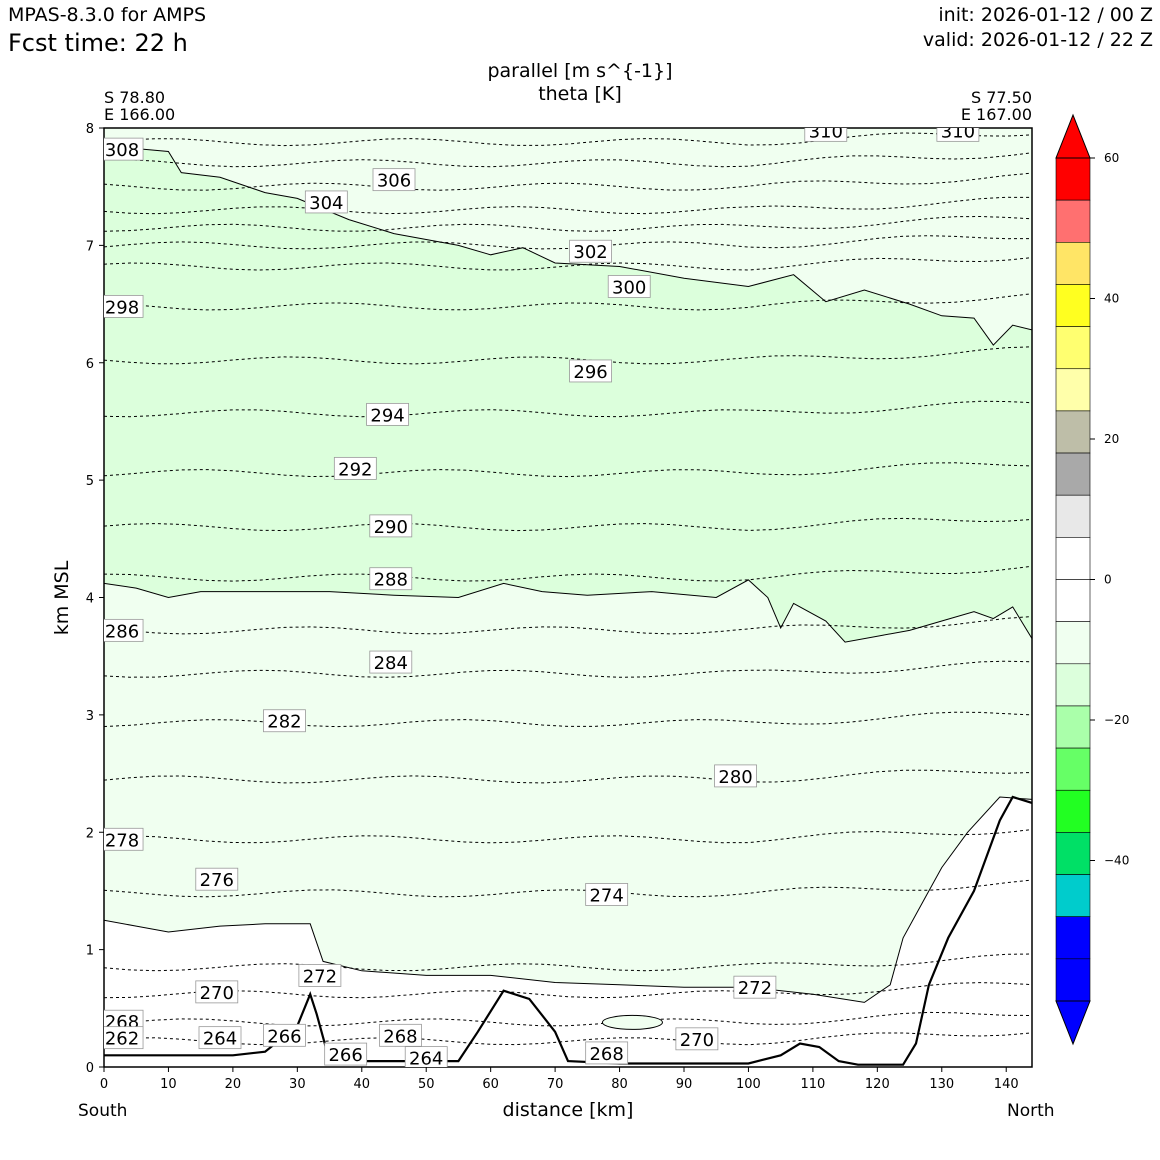  What do you see at coordinates (90, 1068) in the screenshot?
I see `y-tick-label: 0` at bounding box center [90, 1068].